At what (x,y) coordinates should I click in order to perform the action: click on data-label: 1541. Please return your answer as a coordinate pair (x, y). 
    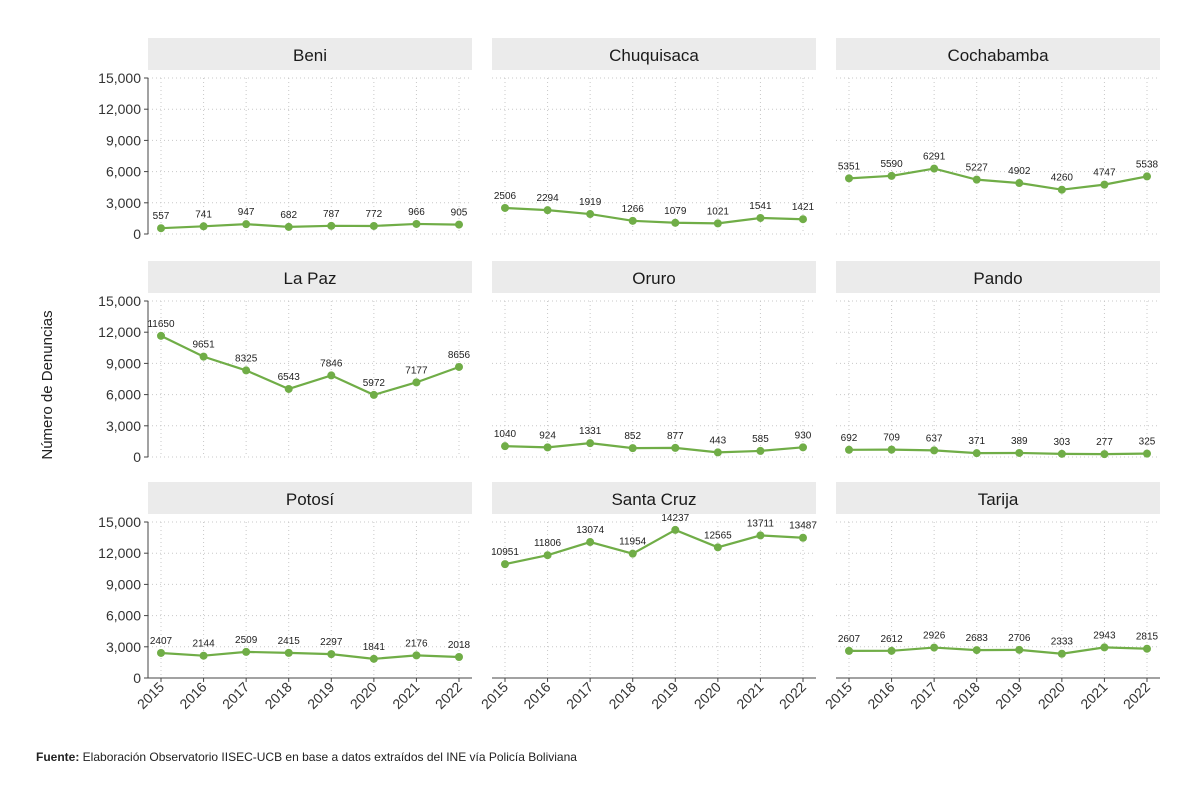
    Looking at the image, I should click on (760, 206).